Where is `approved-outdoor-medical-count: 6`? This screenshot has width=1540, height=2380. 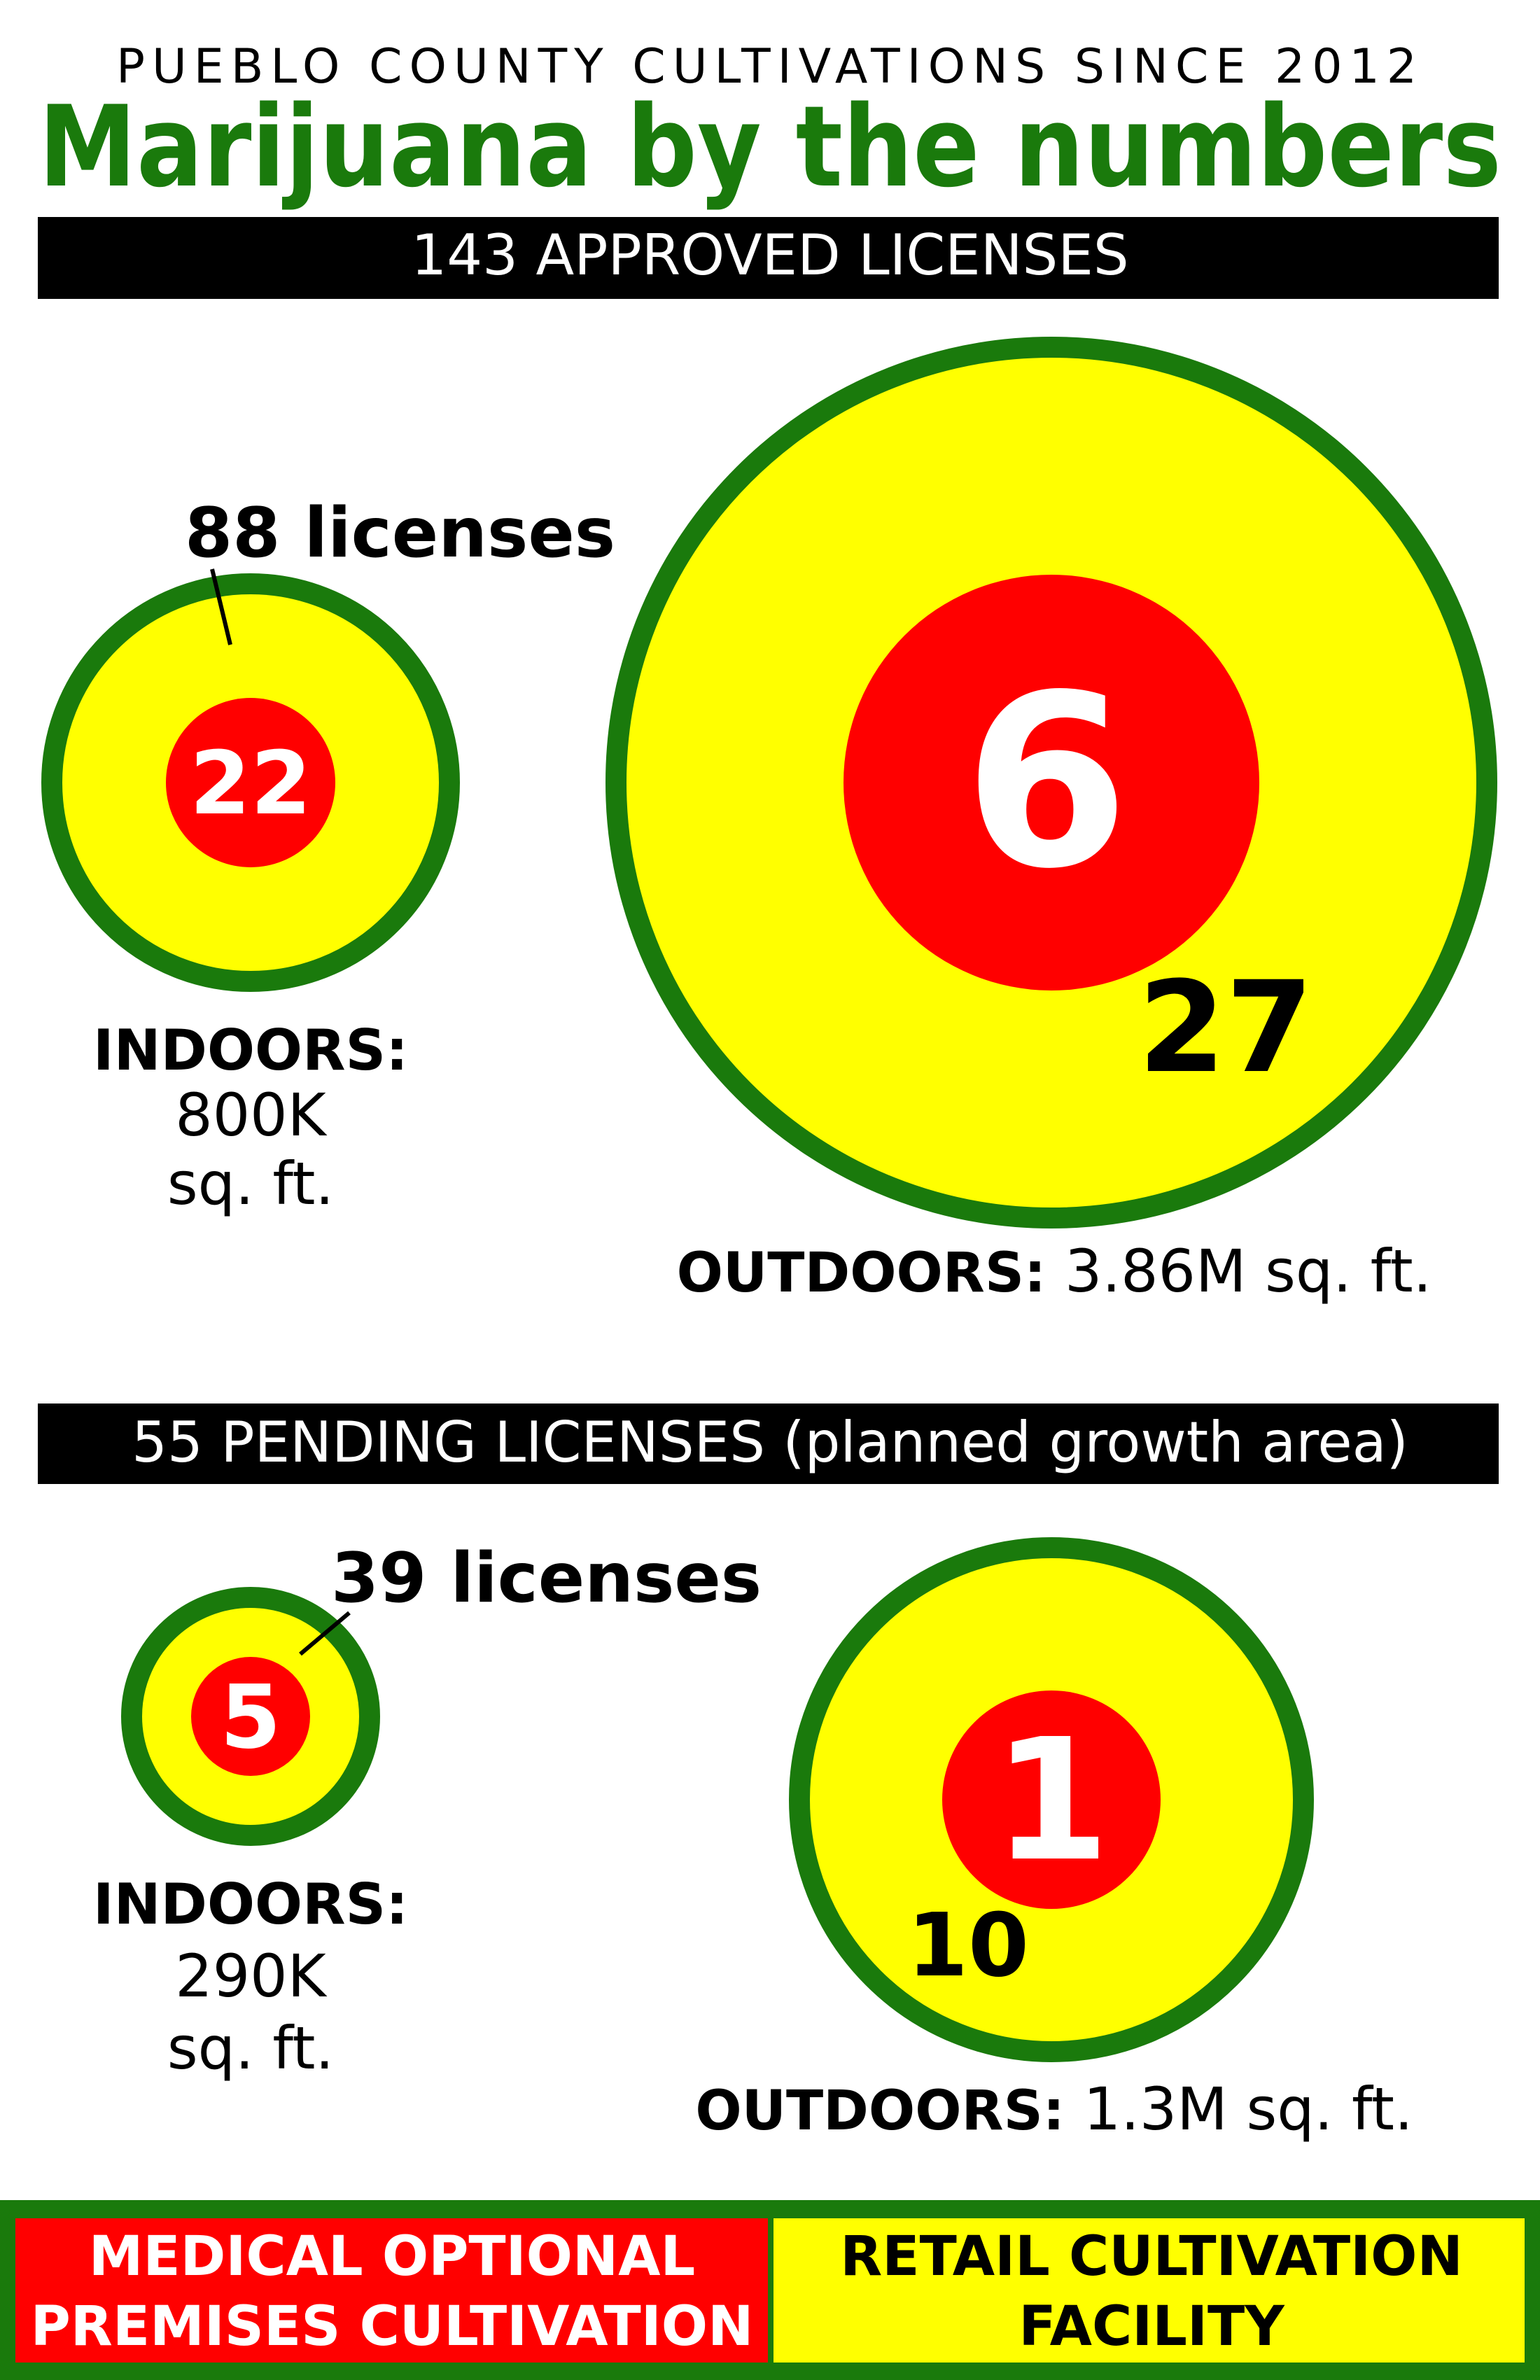 approved-outdoor-medical-count: 6 is located at coordinates (1047, 782).